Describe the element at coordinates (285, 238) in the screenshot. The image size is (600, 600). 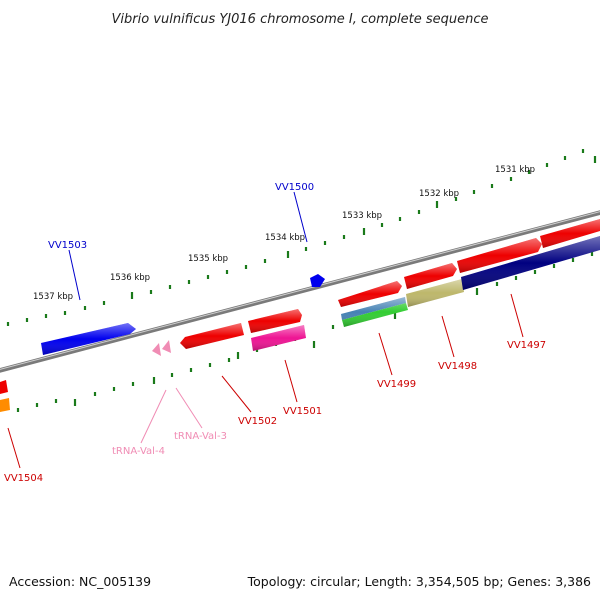
I see `kbp-label: 1534 kbp` at that location.